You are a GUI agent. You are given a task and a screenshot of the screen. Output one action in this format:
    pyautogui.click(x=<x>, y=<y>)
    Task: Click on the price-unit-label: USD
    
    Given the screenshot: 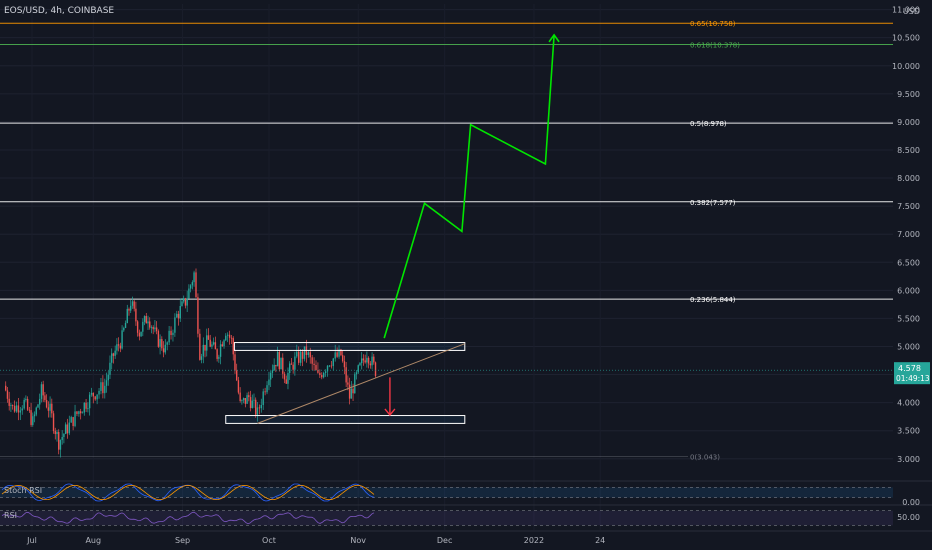 What is the action you would take?
    pyautogui.click(x=911, y=11)
    